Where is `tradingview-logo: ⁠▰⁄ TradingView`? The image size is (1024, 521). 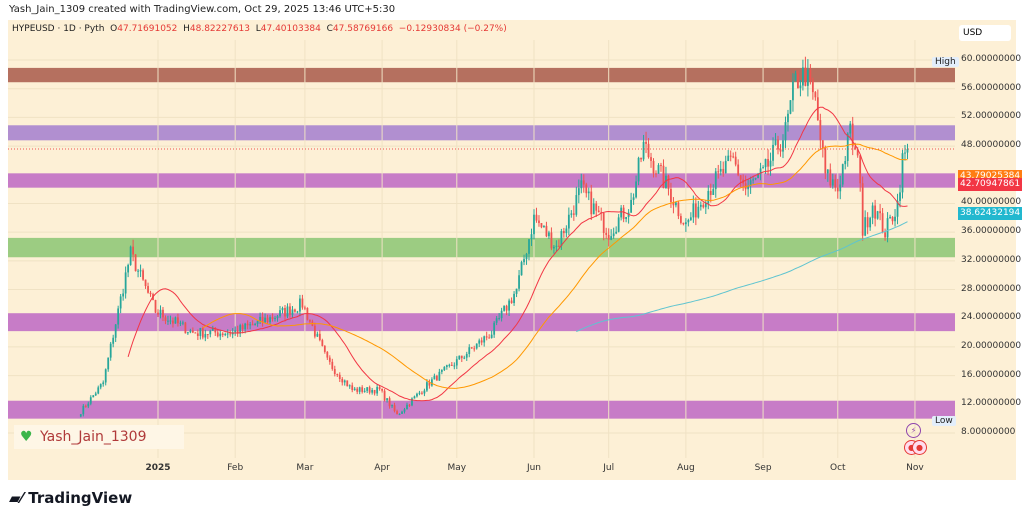
tradingview-logo: ⁠▰⁄ TradingView is located at coordinates (70, 498).